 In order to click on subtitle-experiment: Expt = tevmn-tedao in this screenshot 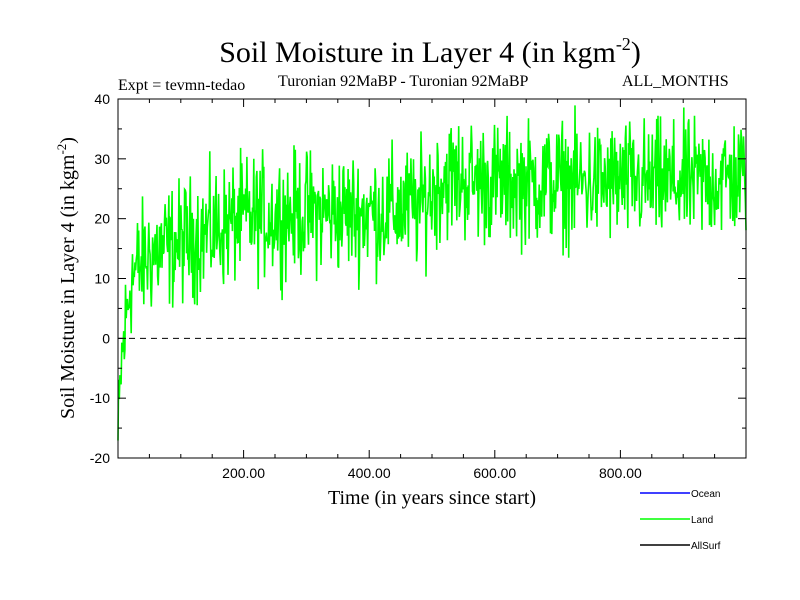, I will do `click(181, 85)`.